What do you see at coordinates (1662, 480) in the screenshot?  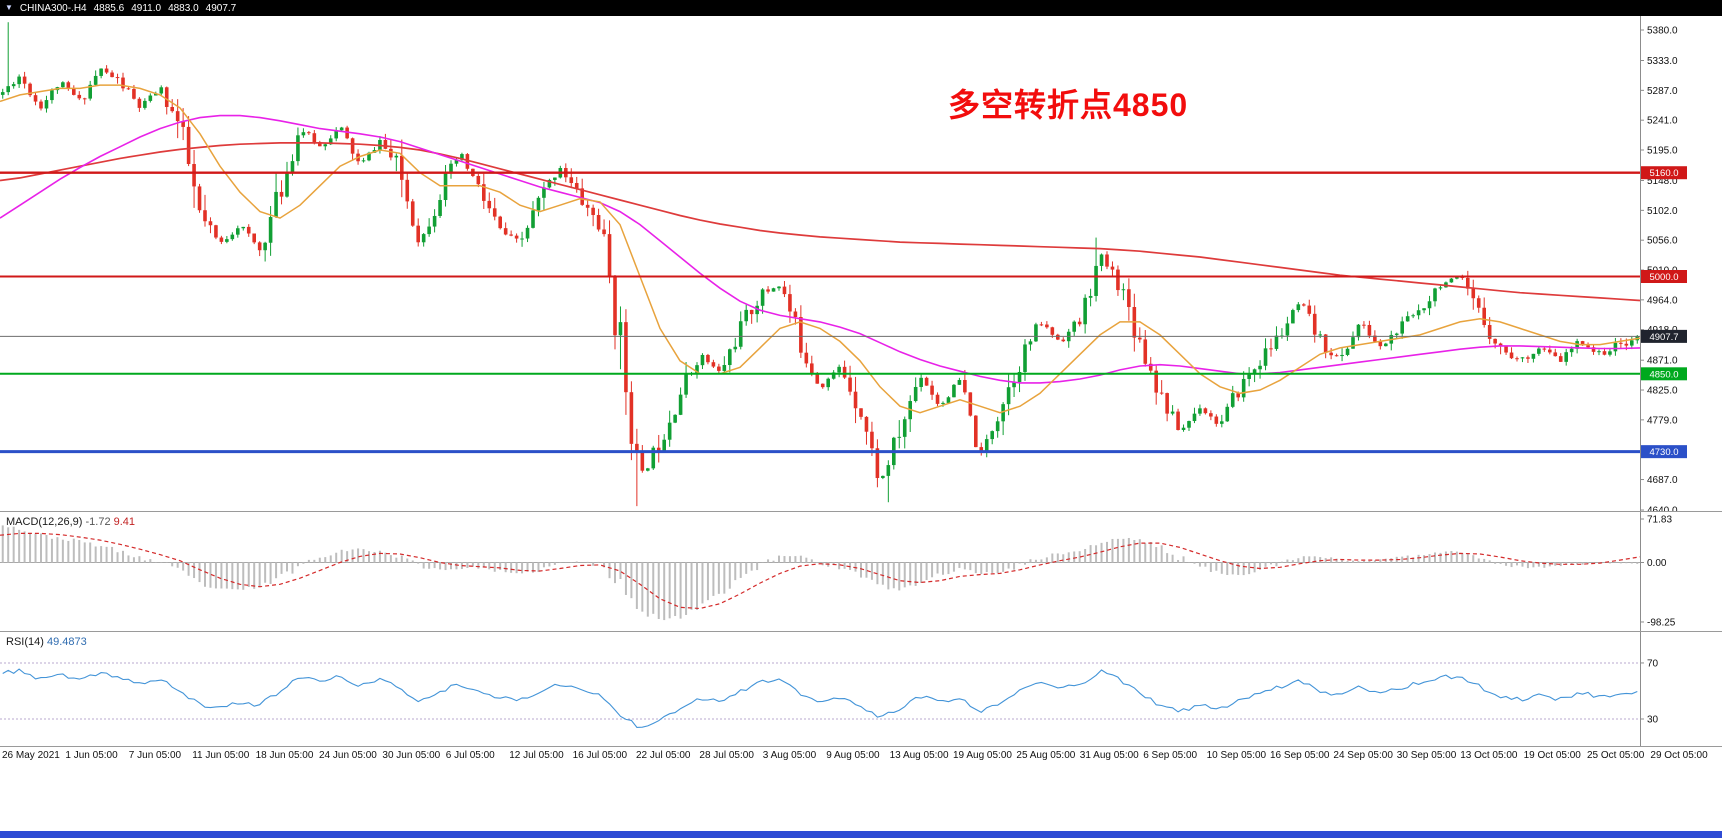 I see `price-tick-label: 4687.0` at bounding box center [1662, 480].